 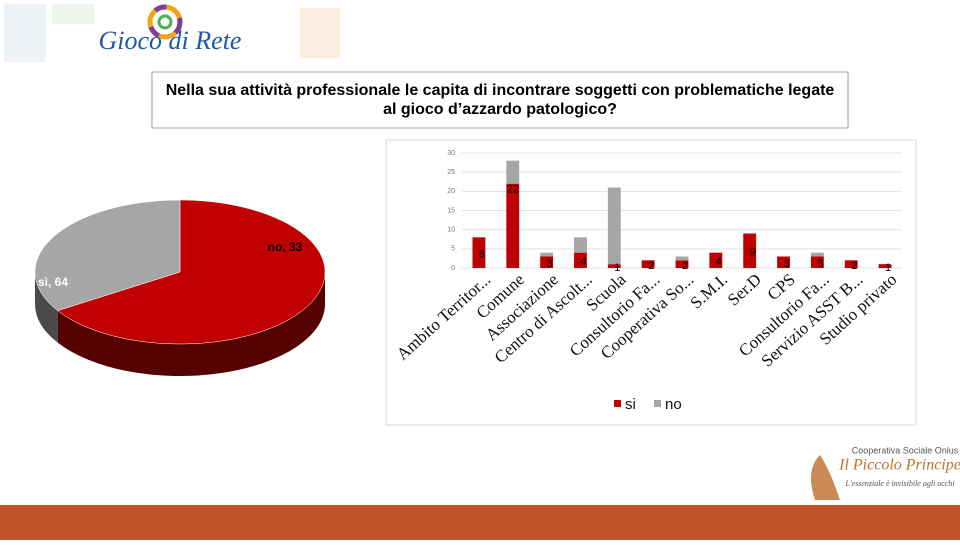 I want to click on org-name: Il Piccolo Principe, so click(x=899, y=465).